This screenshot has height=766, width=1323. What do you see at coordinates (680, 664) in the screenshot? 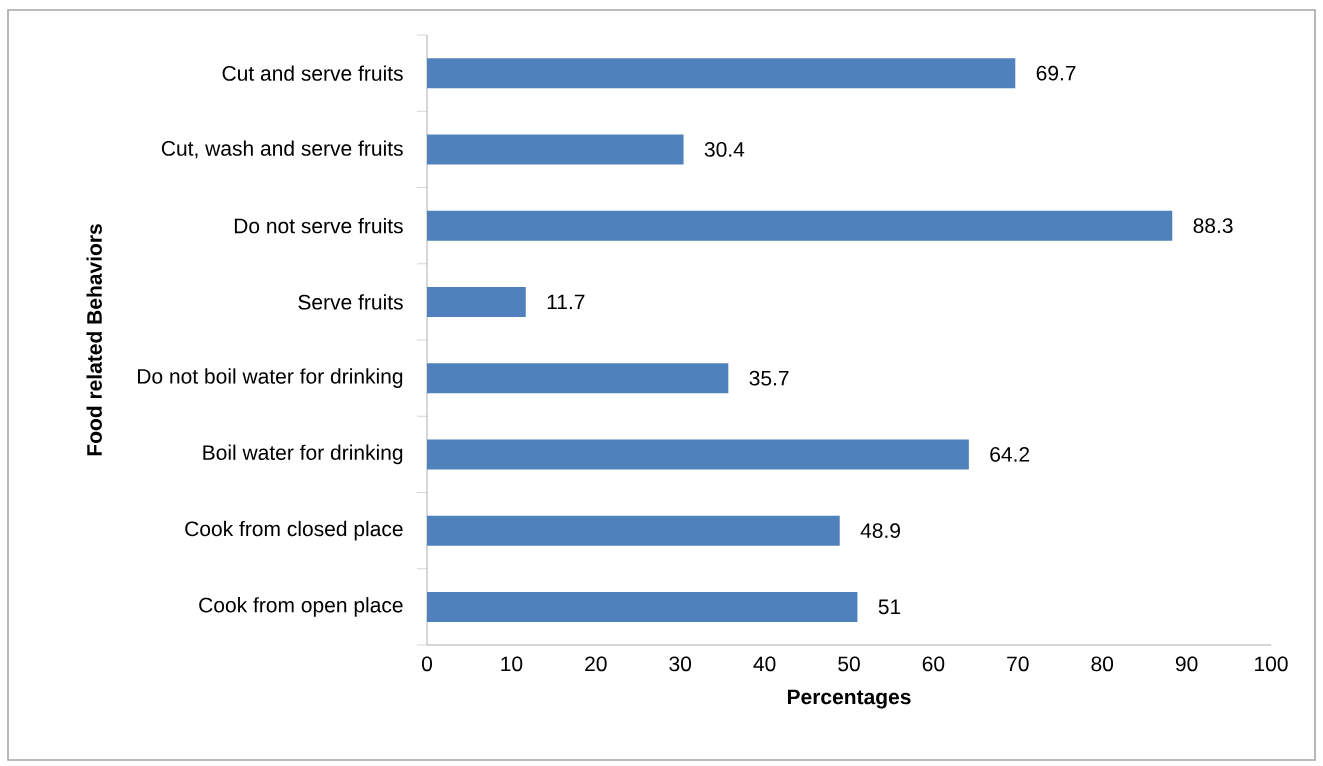
I see `x-tick-label: 30` at bounding box center [680, 664].